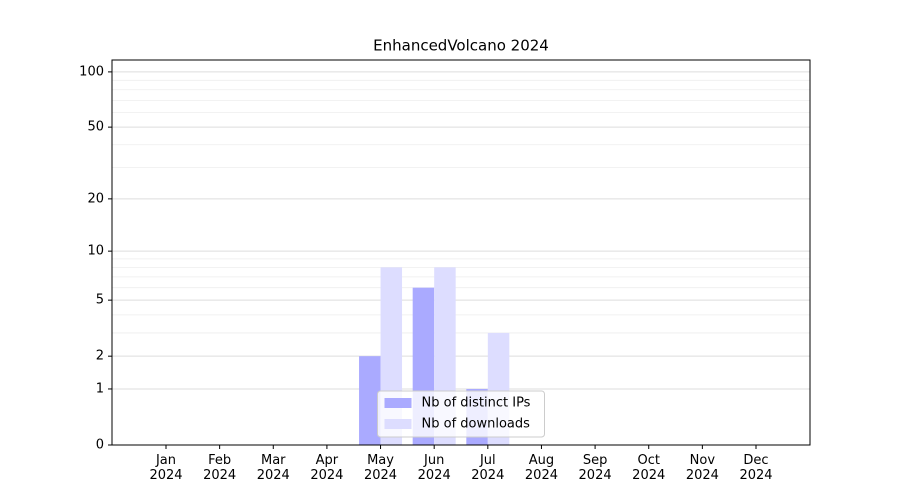 This screenshot has width=900, height=500. I want to click on legend-label: Nb of distinct IPs, so click(476, 403).